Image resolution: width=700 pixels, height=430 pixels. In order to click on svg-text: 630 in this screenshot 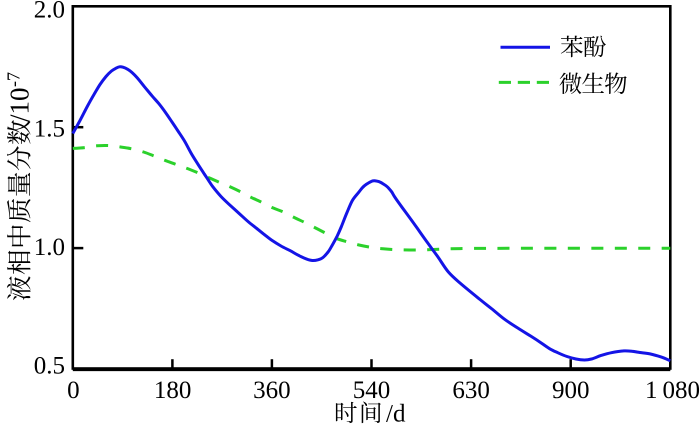, I will do `click(471, 390)`.